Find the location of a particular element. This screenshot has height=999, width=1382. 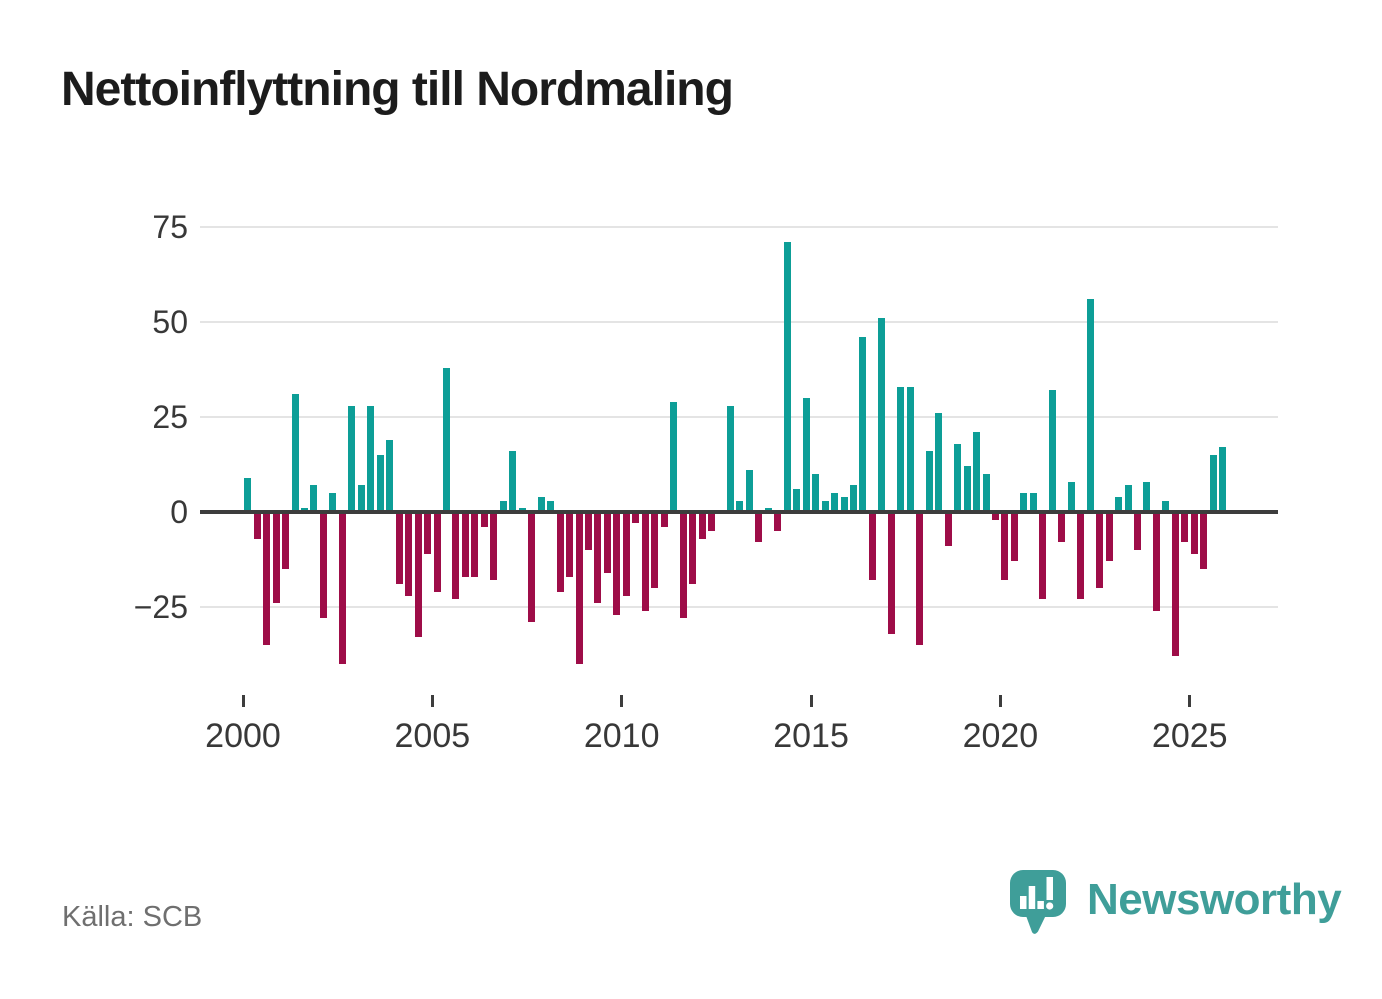

x-axis-label: 2000 is located at coordinates (243, 736).